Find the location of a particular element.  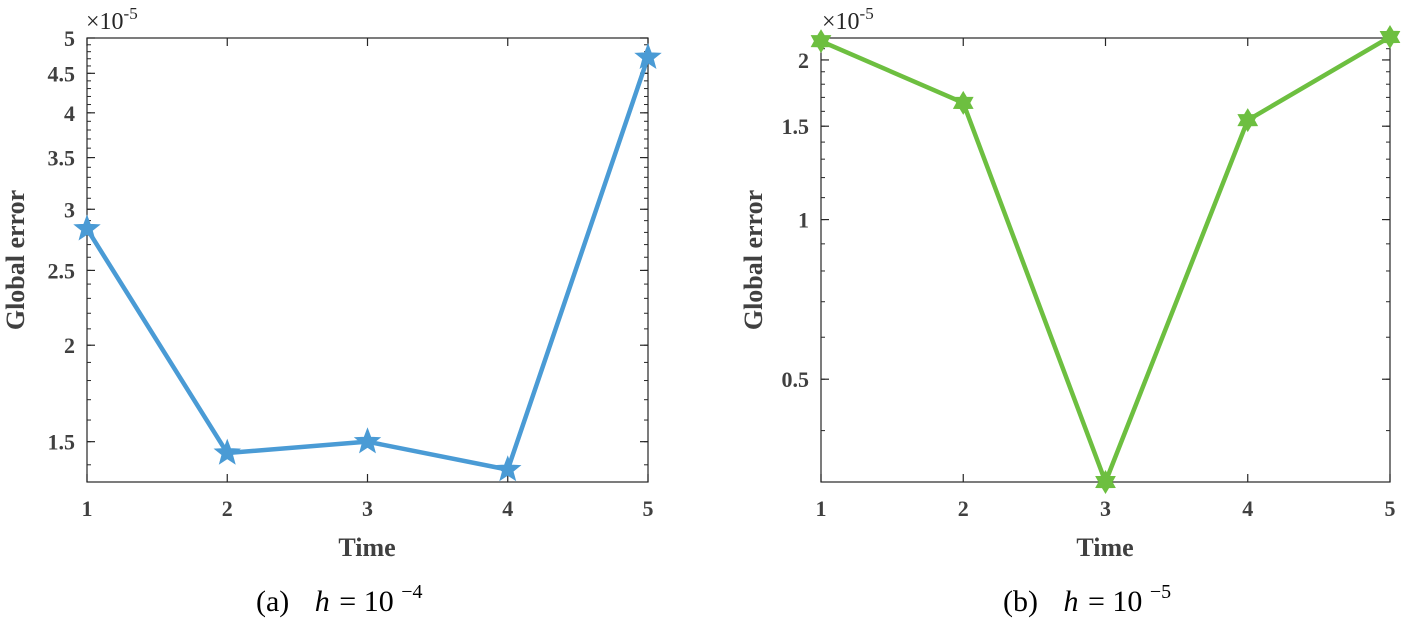

caption-a: (a) h = 10 −4 is located at coordinates (339, 599).